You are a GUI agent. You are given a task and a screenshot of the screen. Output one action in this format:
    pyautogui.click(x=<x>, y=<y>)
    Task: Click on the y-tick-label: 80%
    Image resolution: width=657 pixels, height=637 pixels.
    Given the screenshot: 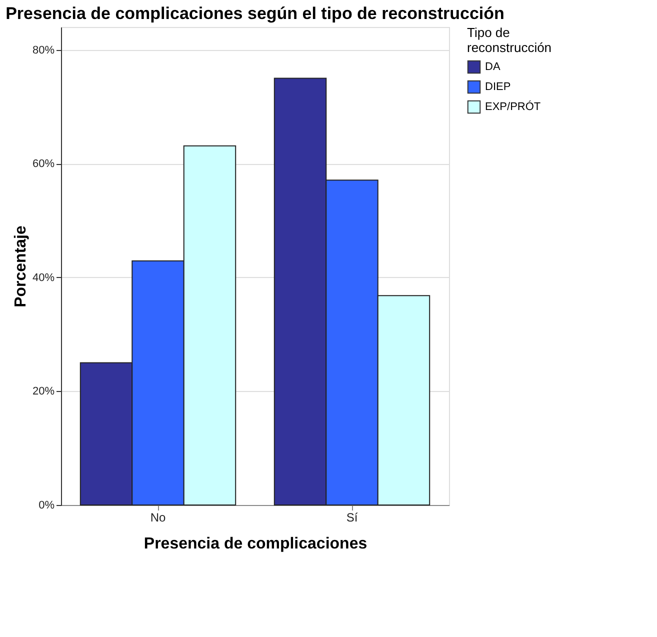 What is the action you would take?
    pyautogui.click(x=43, y=50)
    